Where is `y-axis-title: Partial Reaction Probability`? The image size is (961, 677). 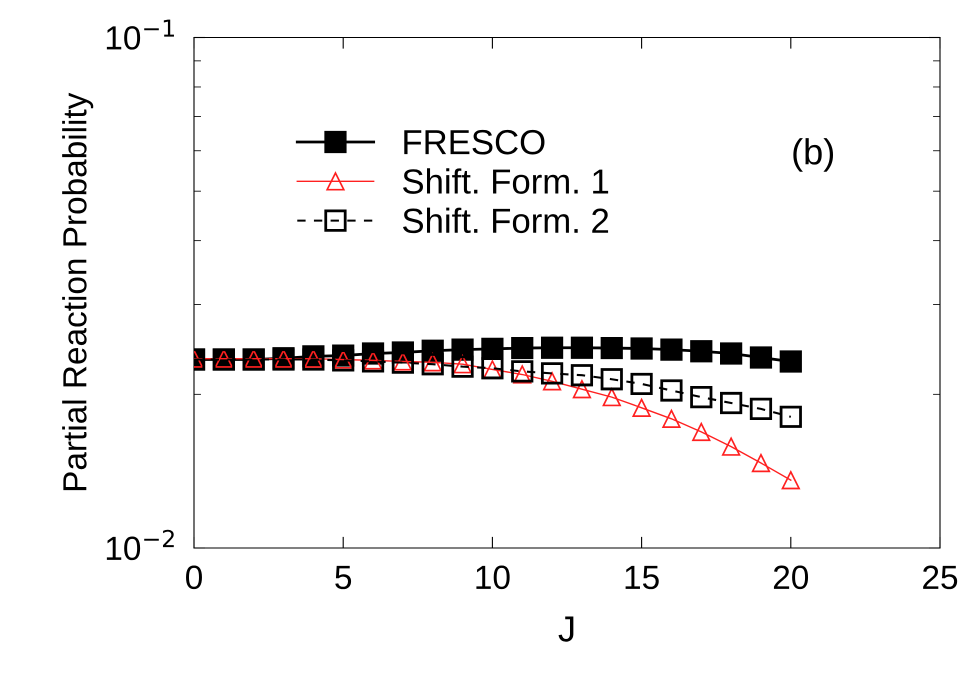
y-axis-title: Partial Reaction Probability is located at coordinates (78, 291).